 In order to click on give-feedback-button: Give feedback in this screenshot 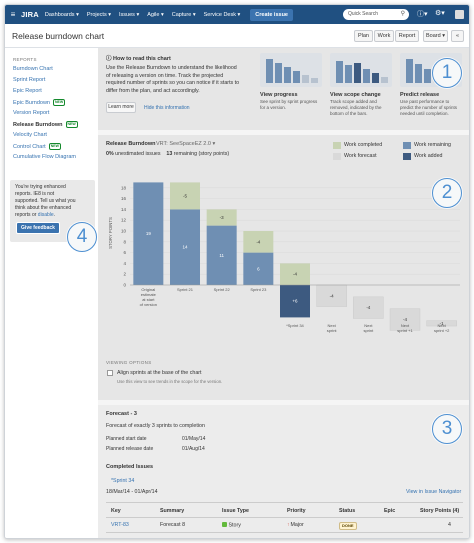, I will do `click(38, 228)`.